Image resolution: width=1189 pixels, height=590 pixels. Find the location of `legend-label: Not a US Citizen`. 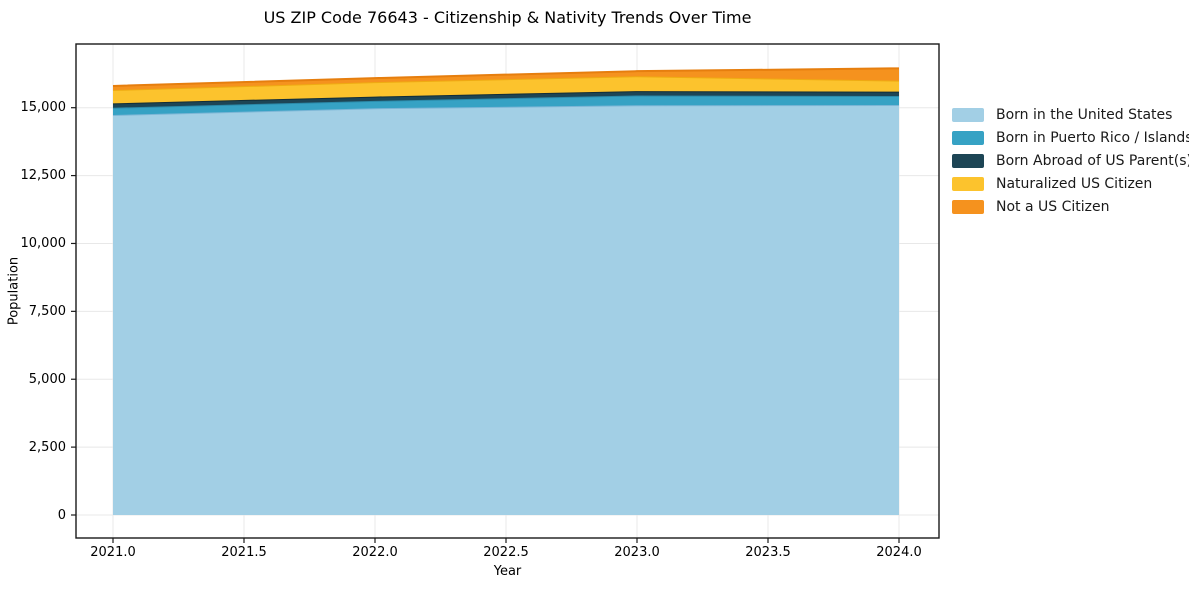

legend-label: Not a US Citizen is located at coordinates (1053, 206).